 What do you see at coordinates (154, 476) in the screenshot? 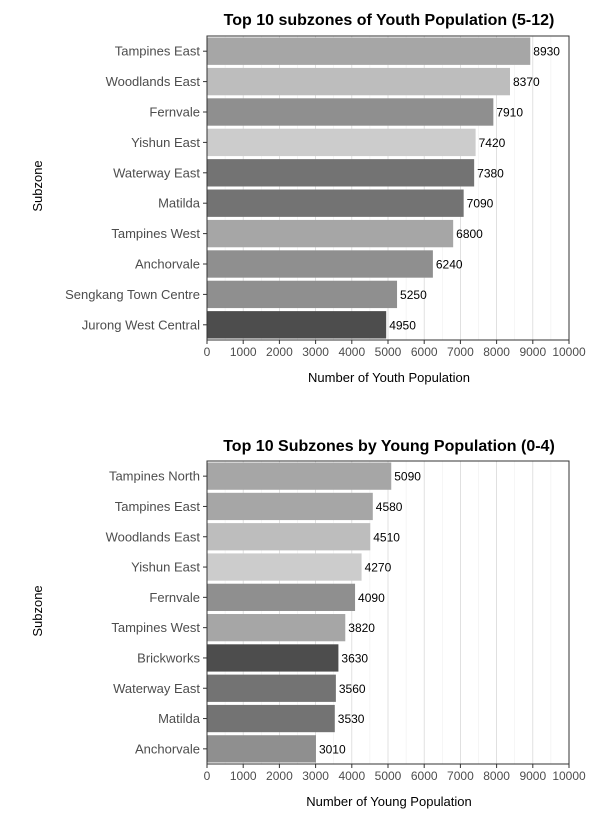
I see `category-label: Tampines North` at bounding box center [154, 476].